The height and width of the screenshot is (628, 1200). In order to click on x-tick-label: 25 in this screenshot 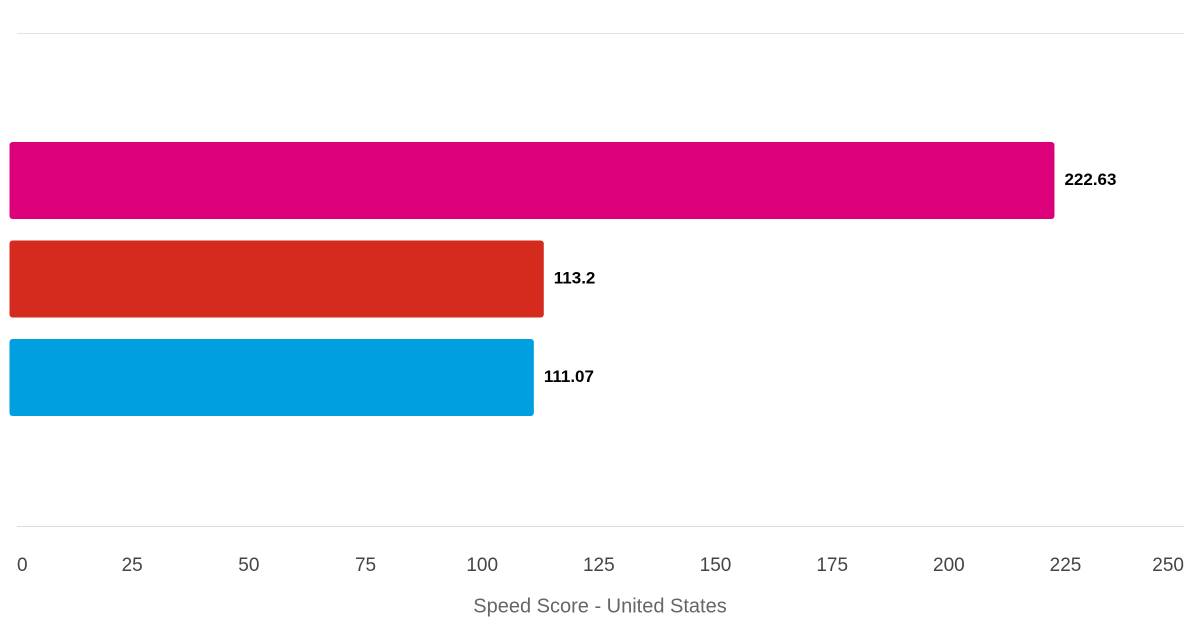, I will do `click(132, 565)`.